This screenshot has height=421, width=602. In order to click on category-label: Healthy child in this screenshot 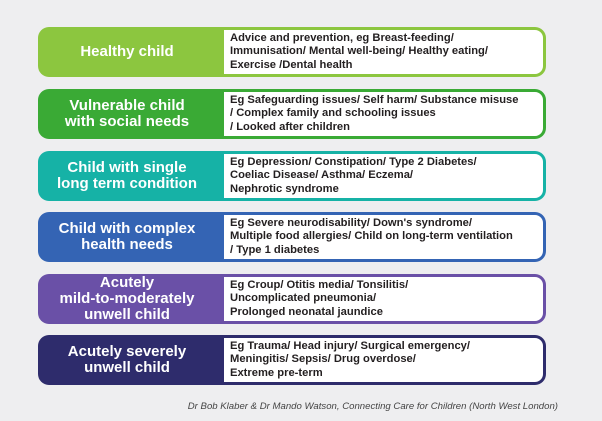, I will do `click(127, 51)`.